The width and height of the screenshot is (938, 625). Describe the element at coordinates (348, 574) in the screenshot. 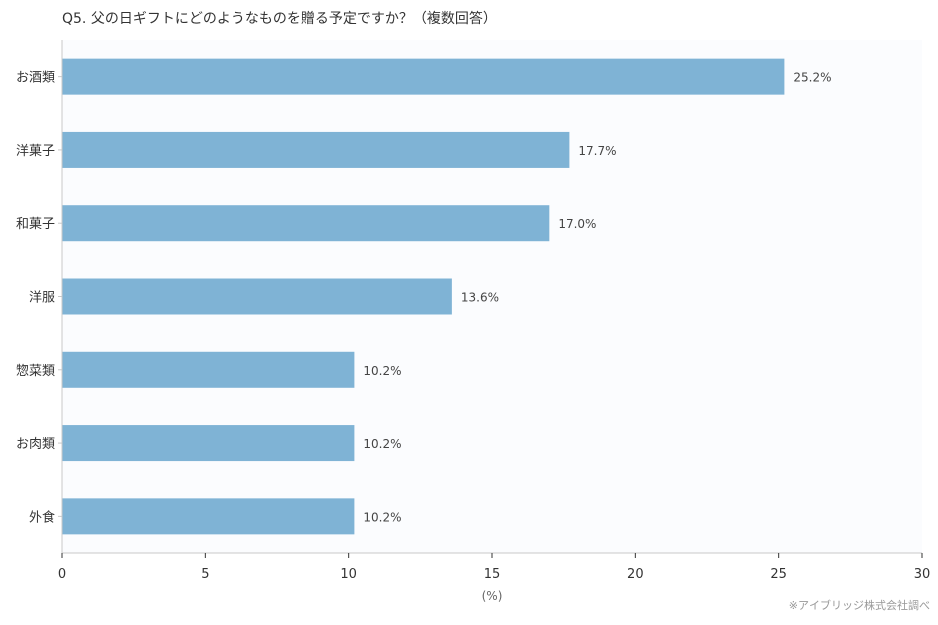

I see `x-tick-label: 10` at that location.